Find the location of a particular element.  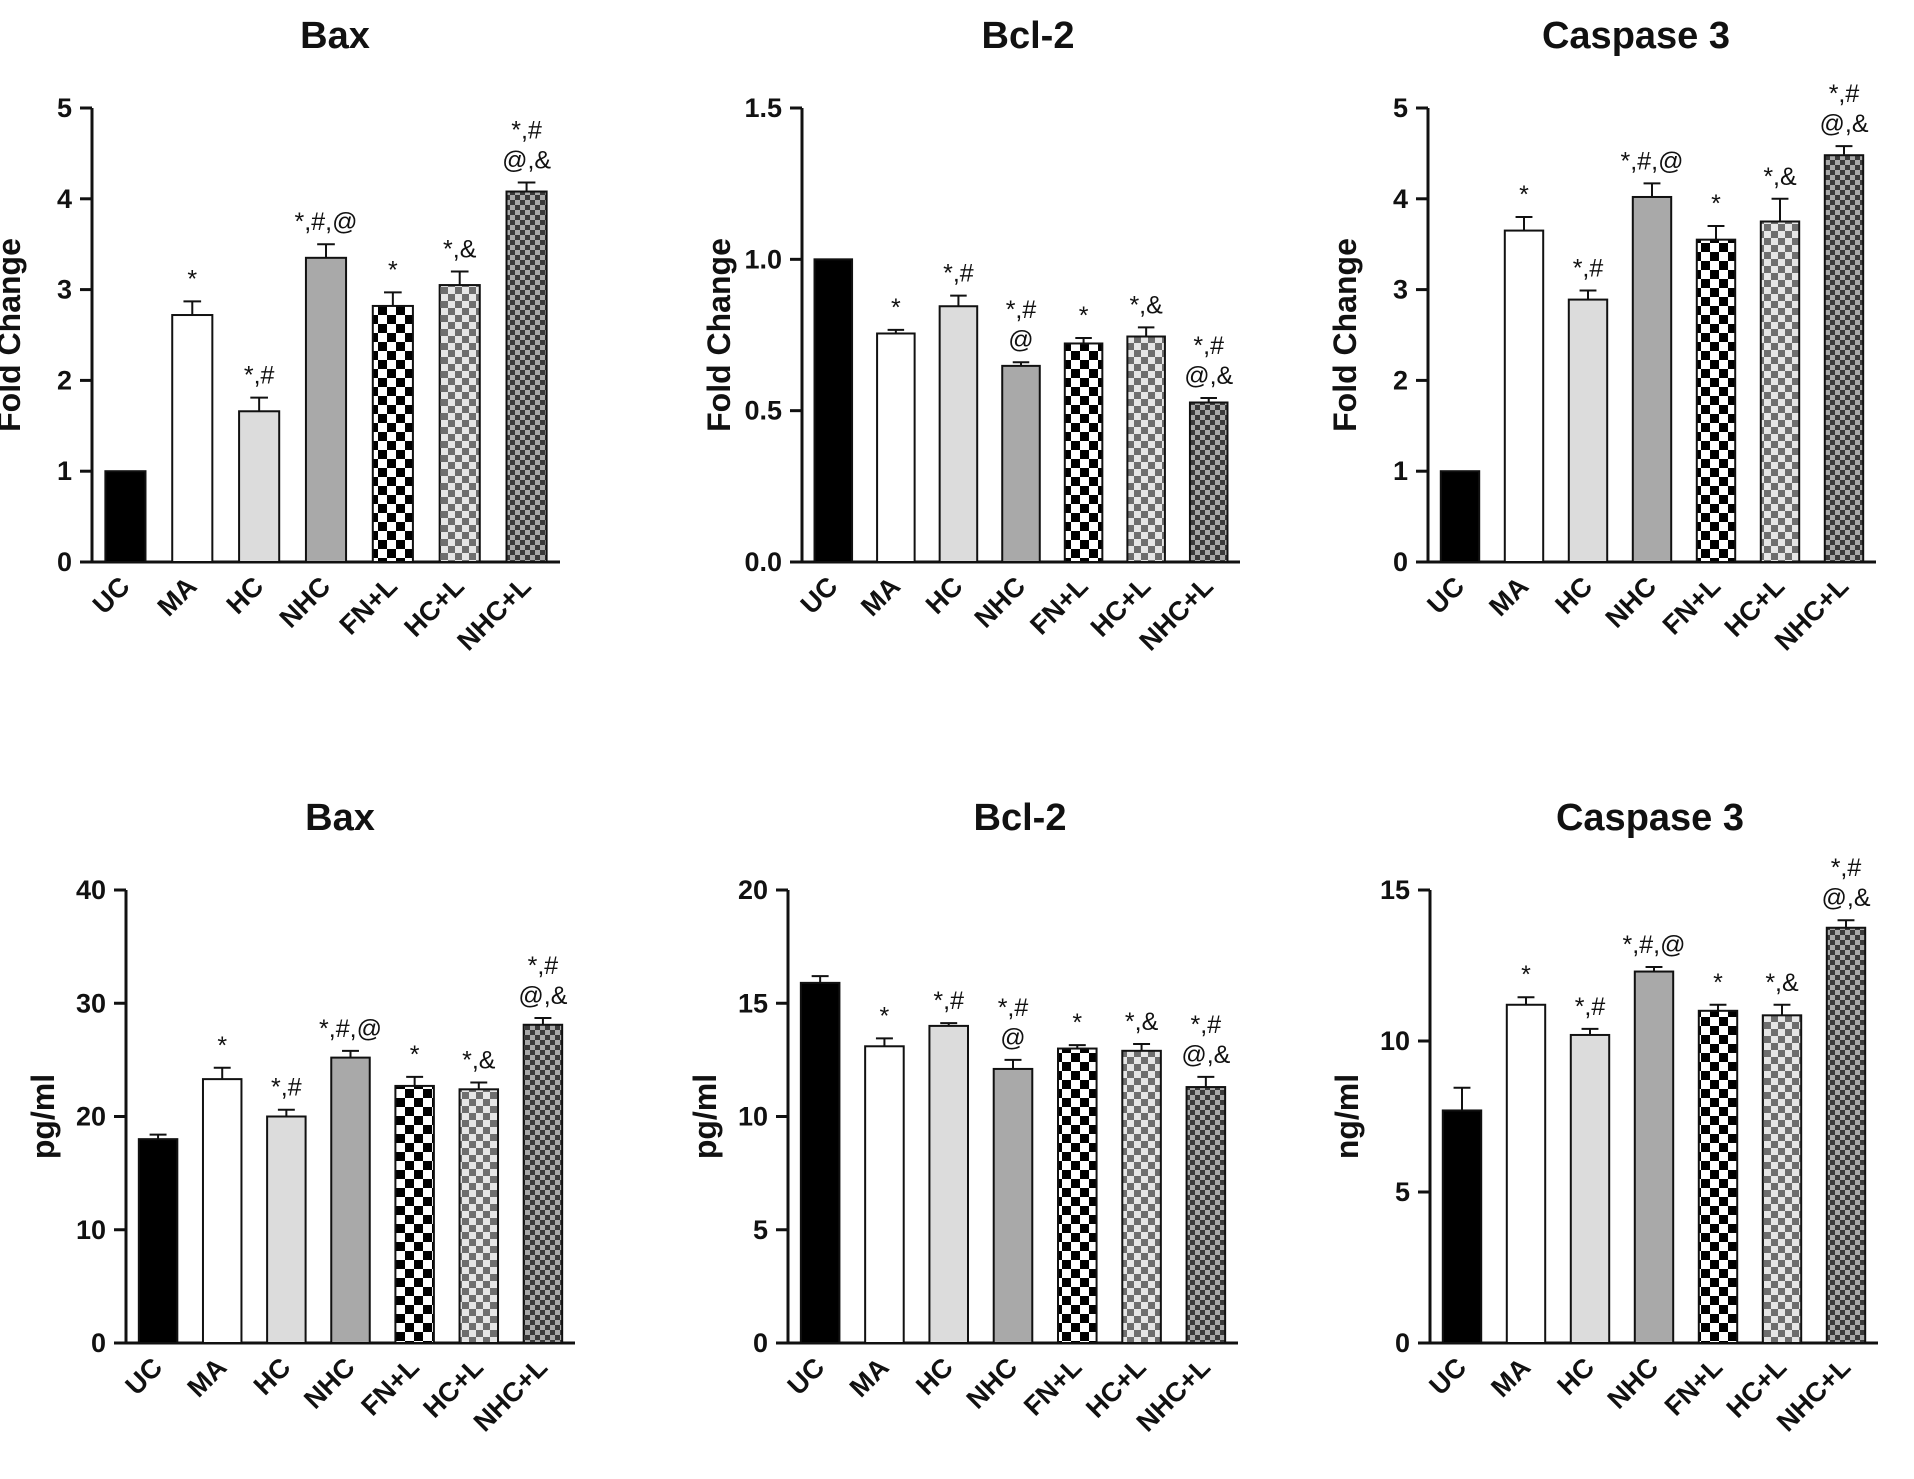

y-tick-label: 40 is located at coordinates (91, 890).